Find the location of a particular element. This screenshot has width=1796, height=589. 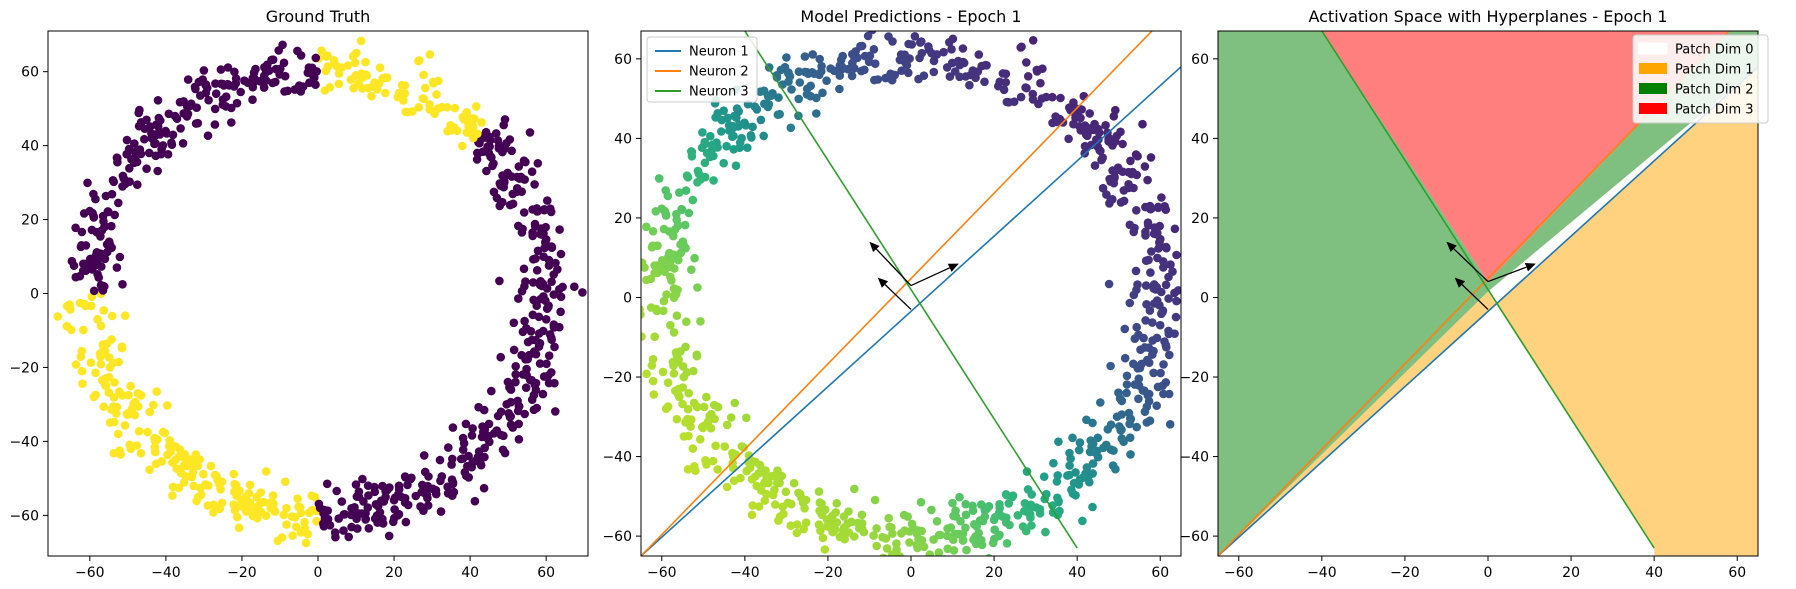

y-tick-label: 20 is located at coordinates (1200, 219).